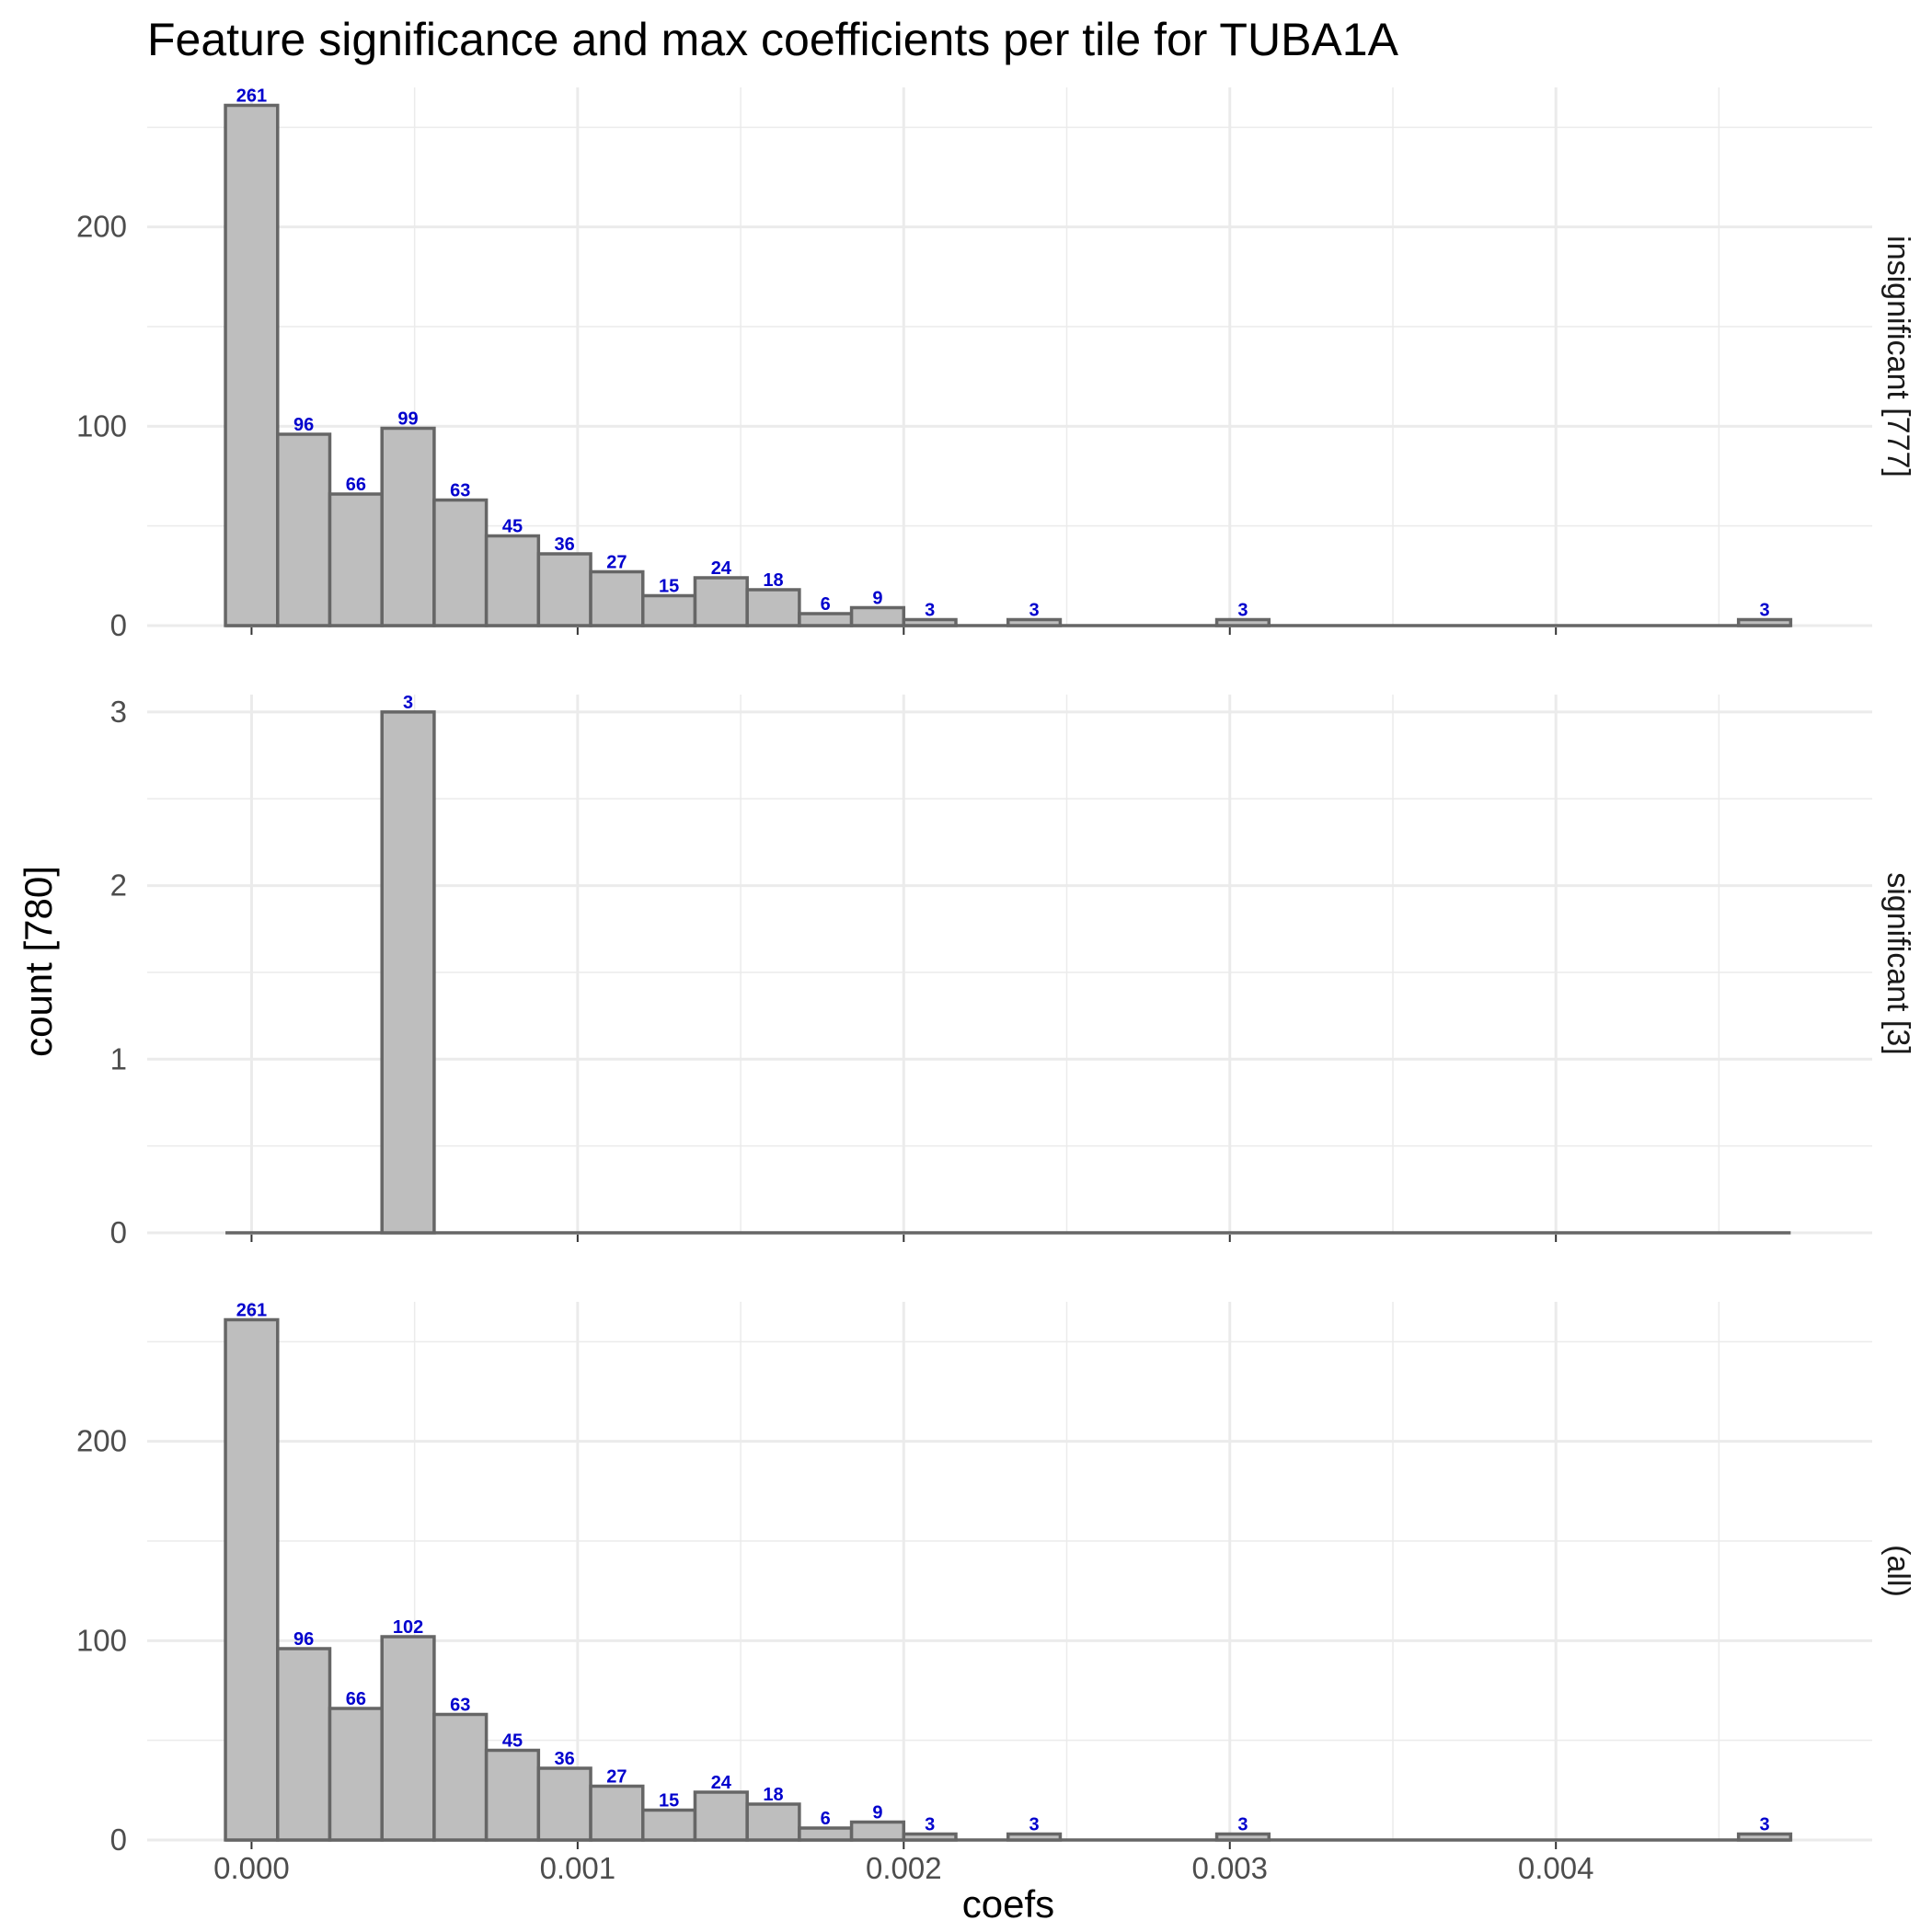 This screenshot has height=1932, width=1932. What do you see at coordinates (1008, 1904) in the screenshot?
I see `x-axis-title: coefs` at bounding box center [1008, 1904].